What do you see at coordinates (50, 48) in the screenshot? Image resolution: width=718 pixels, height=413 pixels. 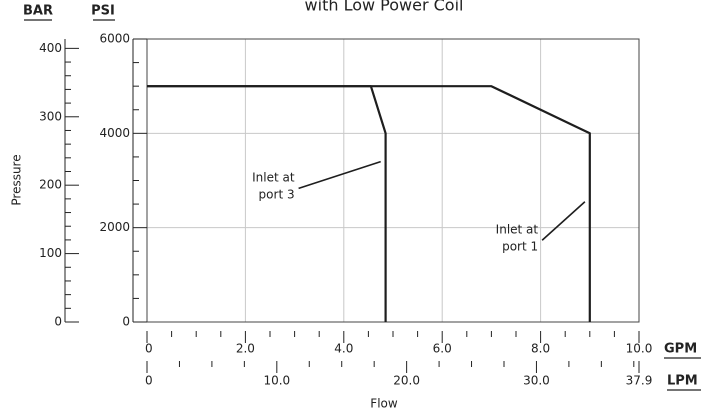 I see `bar-tick-label: 400` at bounding box center [50, 48].